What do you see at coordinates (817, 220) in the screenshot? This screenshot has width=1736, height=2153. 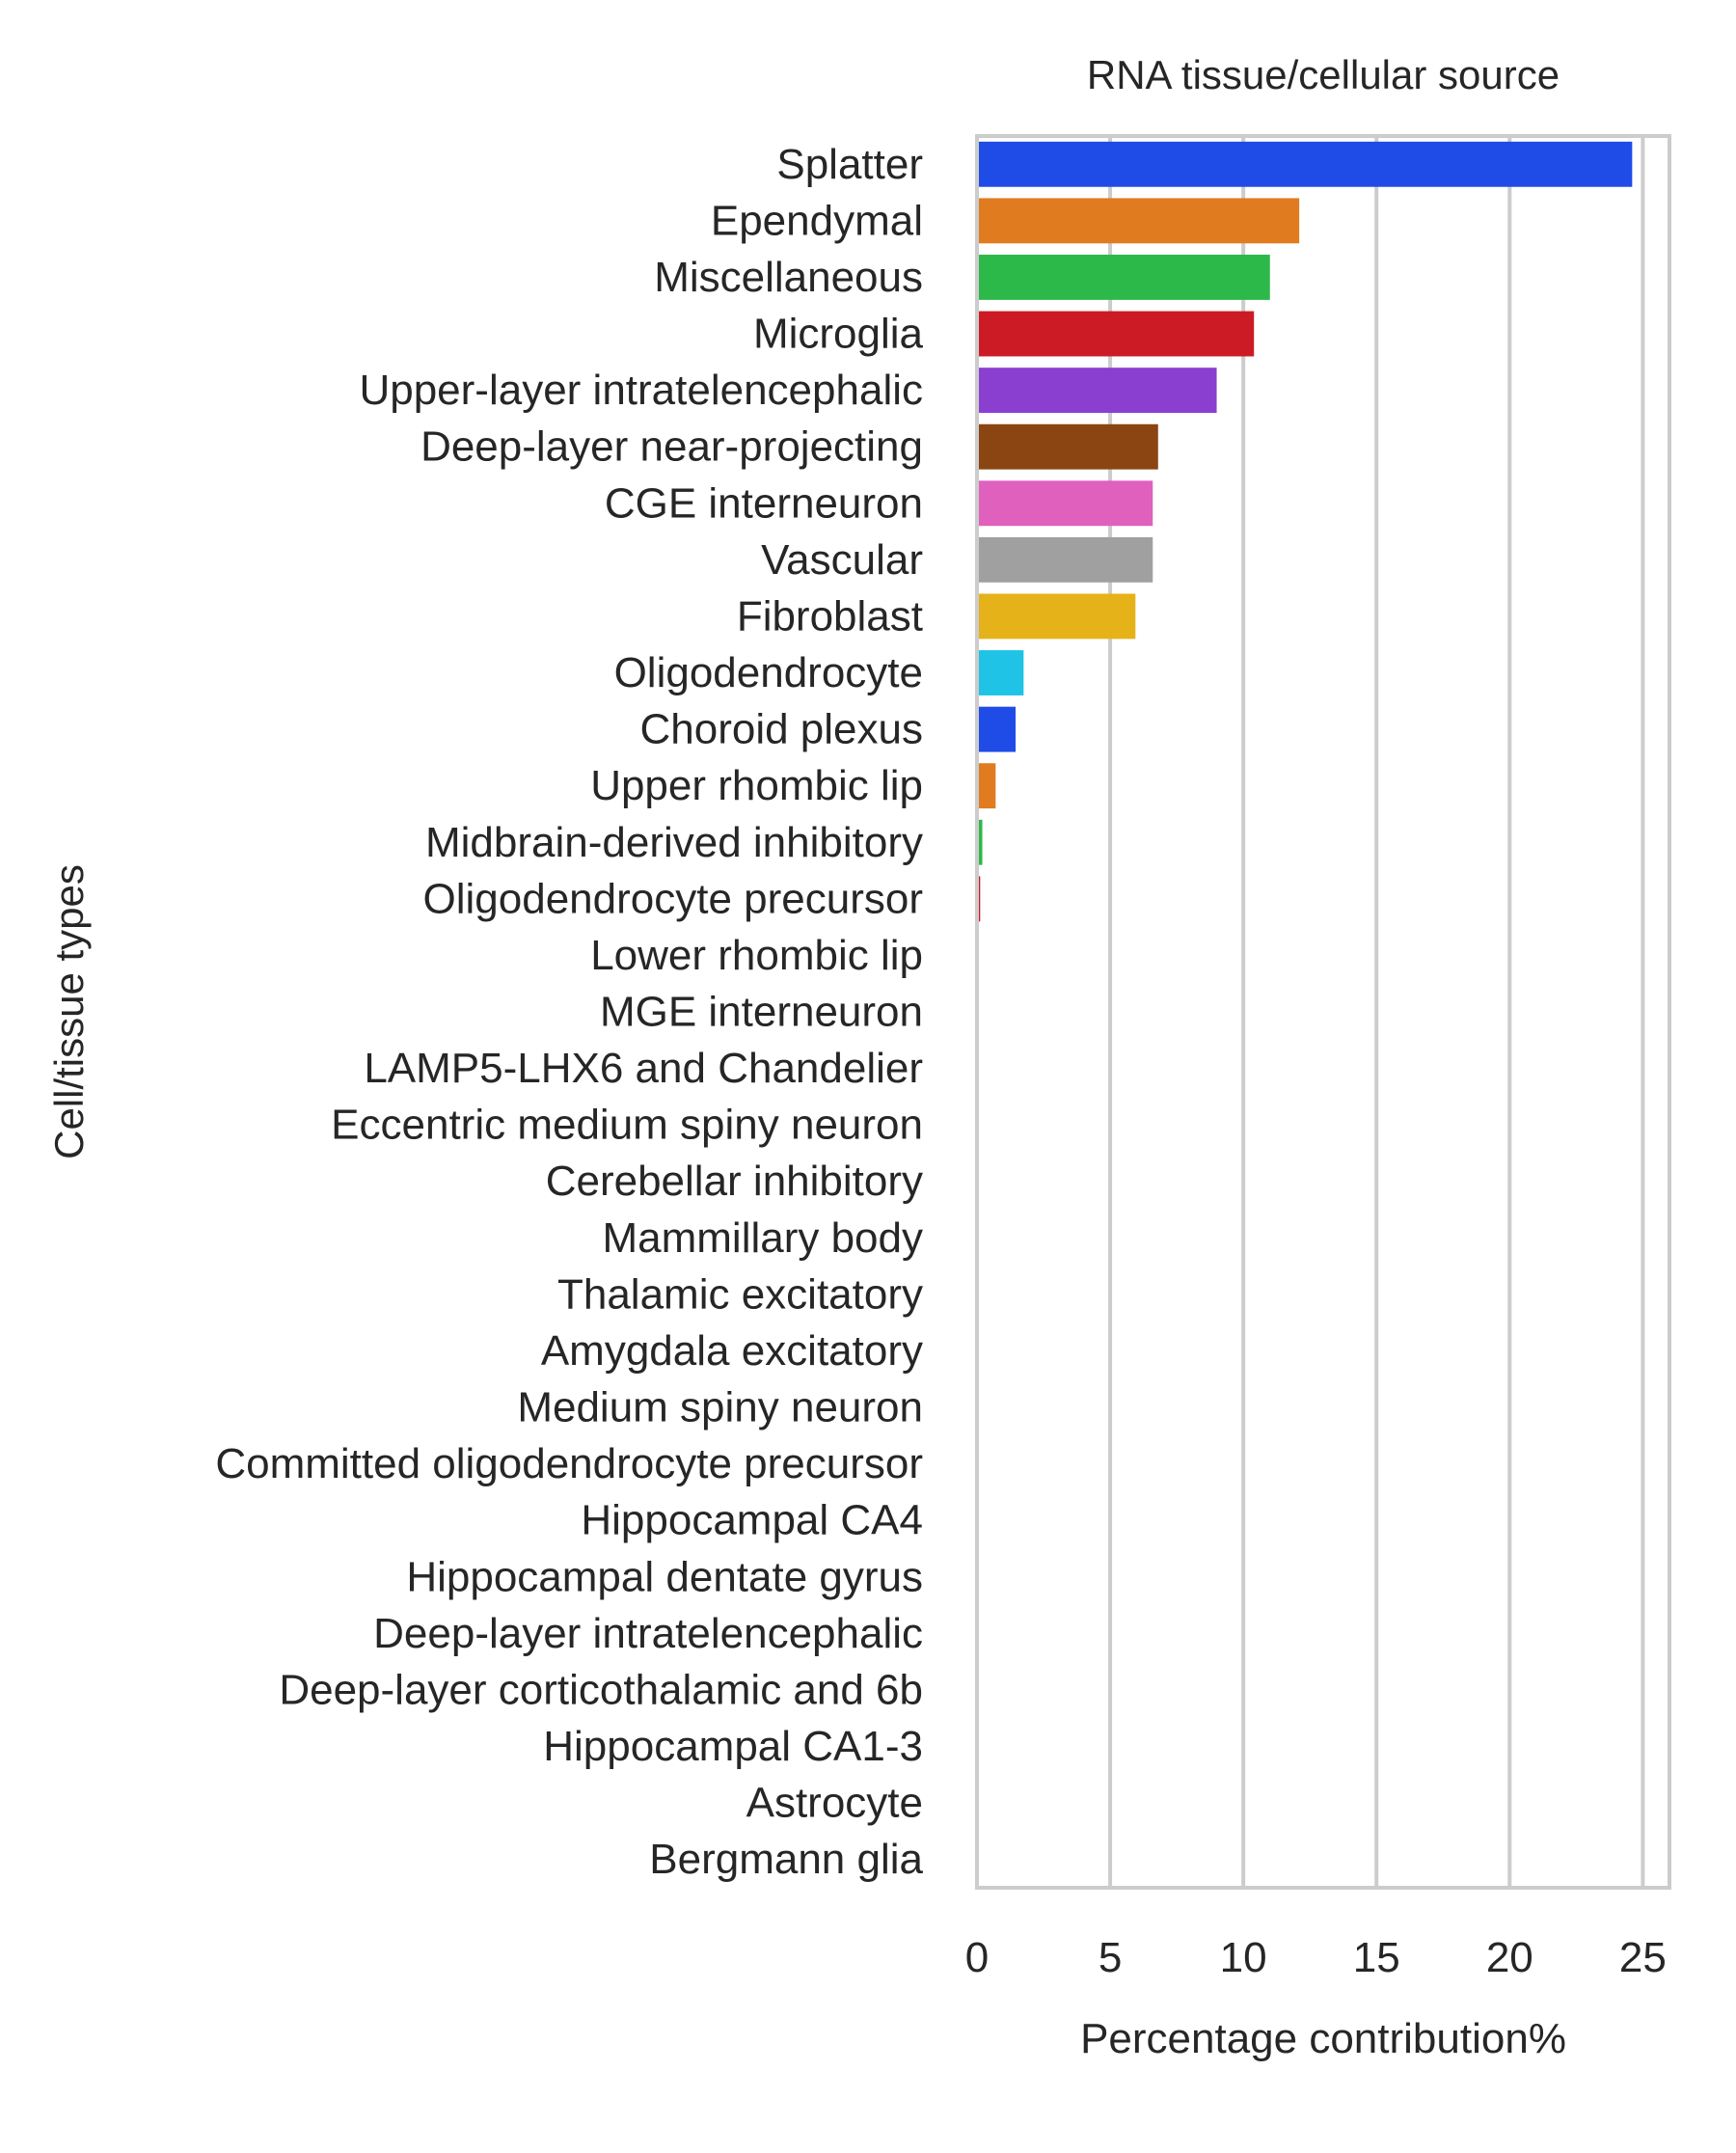 I see `y-tick-label: Ependymal` at bounding box center [817, 220].